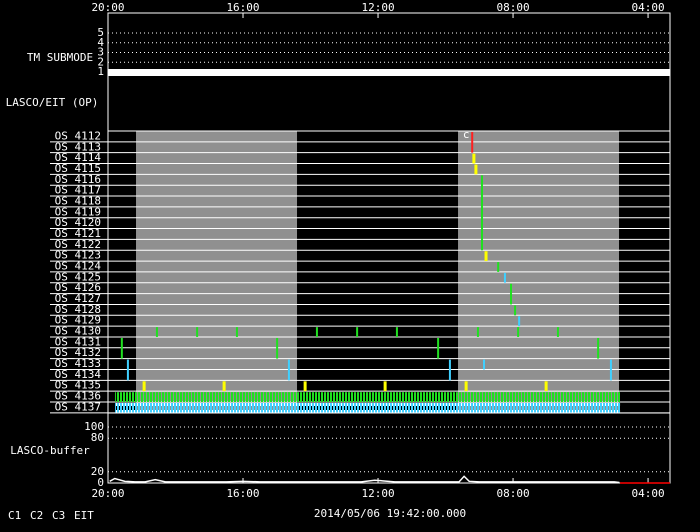  I want to click on row-label: OS_4136, so click(78, 396).